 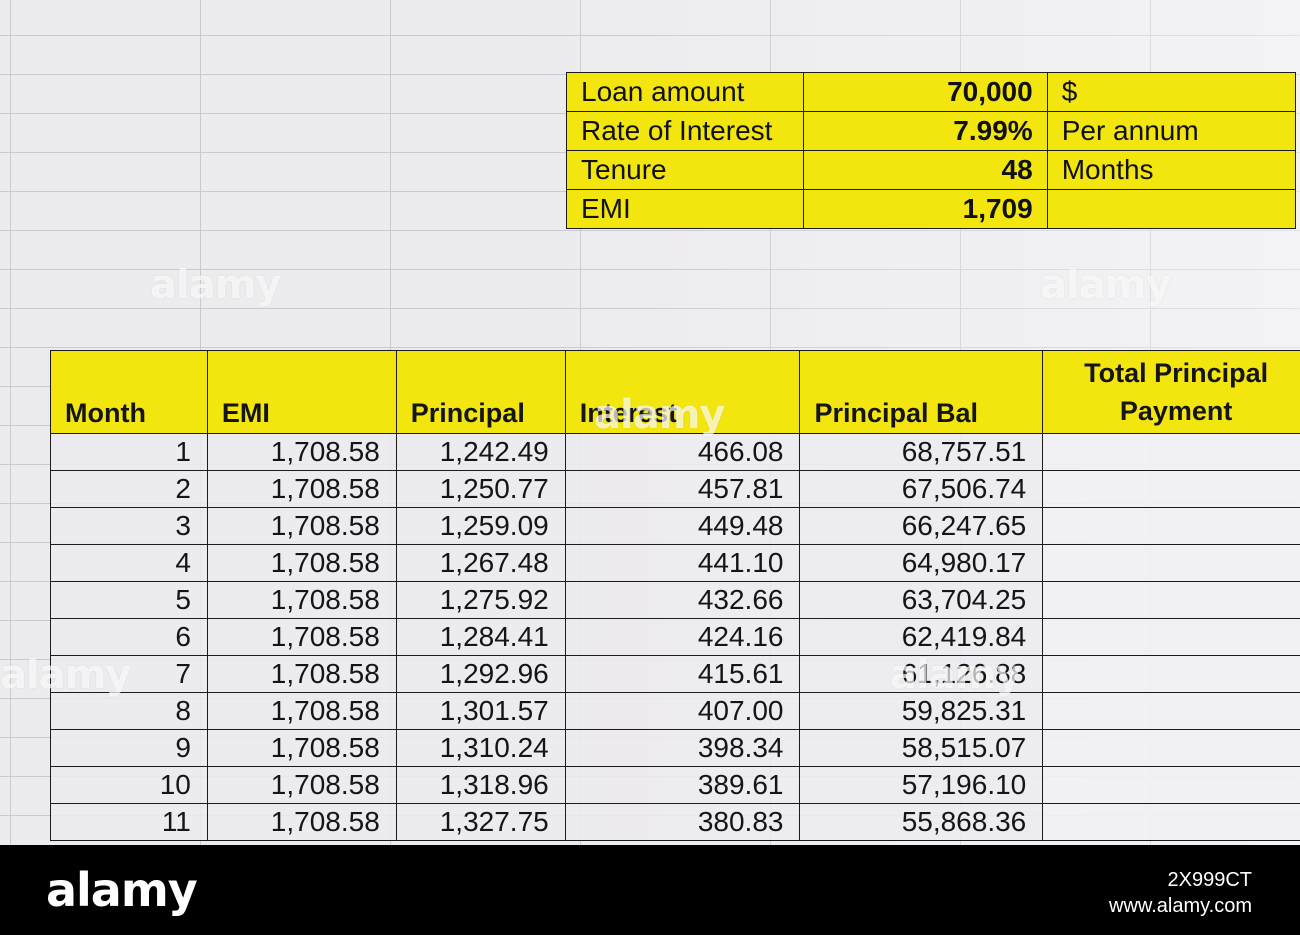 I want to click on cell-month: 8, so click(x=129, y=711).